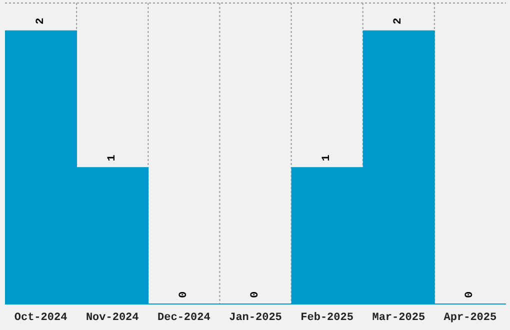  Describe the element at coordinates (41, 318) in the screenshot. I see `x-tick-label: Oct-2024` at that location.